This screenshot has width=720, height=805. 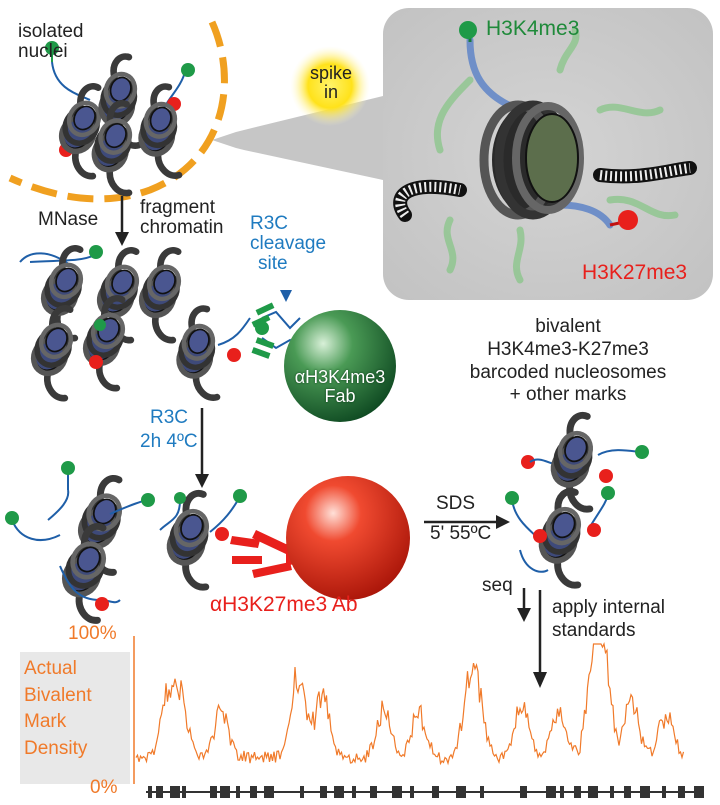 What do you see at coordinates (320, 538) in the screenshot?
I see `red-antibody` at bounding box center [320, 538].